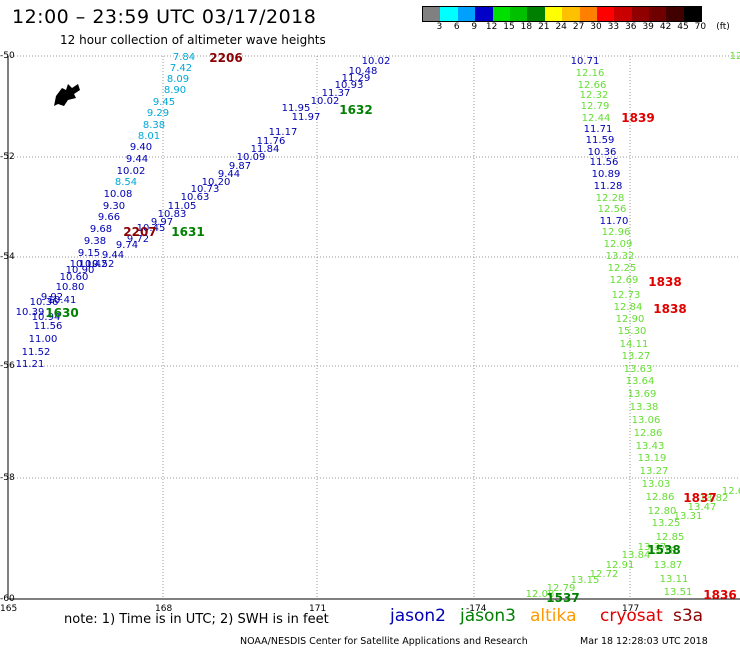 This screenshot has width=740, height=650. I want to click on island-shape, so click(67, 95).